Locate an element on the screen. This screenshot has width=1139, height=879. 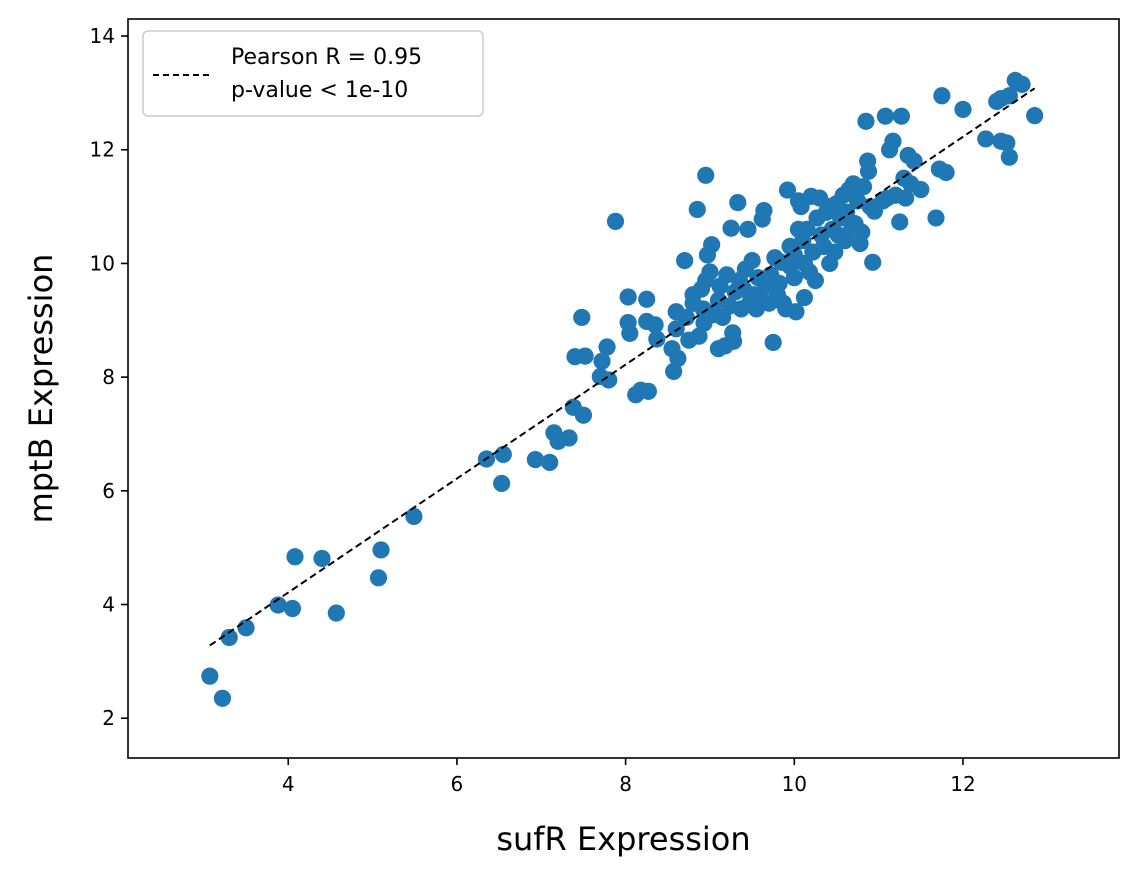
y-tick-label: 14 is located at coordinates (102, 36).